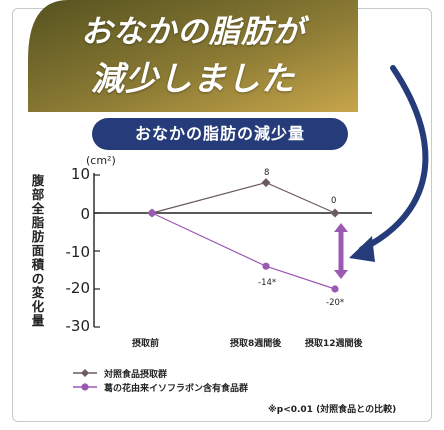 Image resolution: width=444 pixels, height=430 pixels. What do you see at coordinates (267, 173) in the screenshot?
I see `data-label-control-8w: 8` at bounding box center [267, 173].